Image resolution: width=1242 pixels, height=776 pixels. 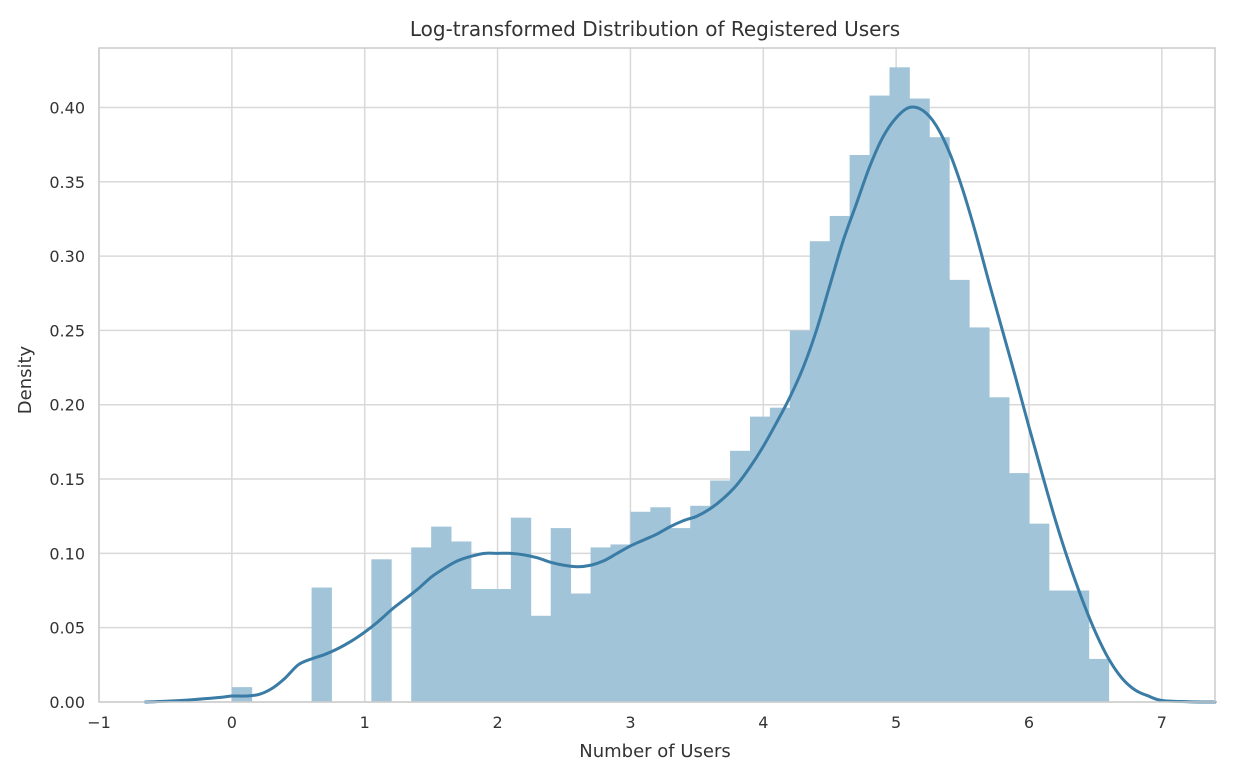 I want to click on y-tick-labels: 0.00 0.05 0.10 0.15 0.20 0.25 0.30 0.35 0.40, so click(x=67, y=405).